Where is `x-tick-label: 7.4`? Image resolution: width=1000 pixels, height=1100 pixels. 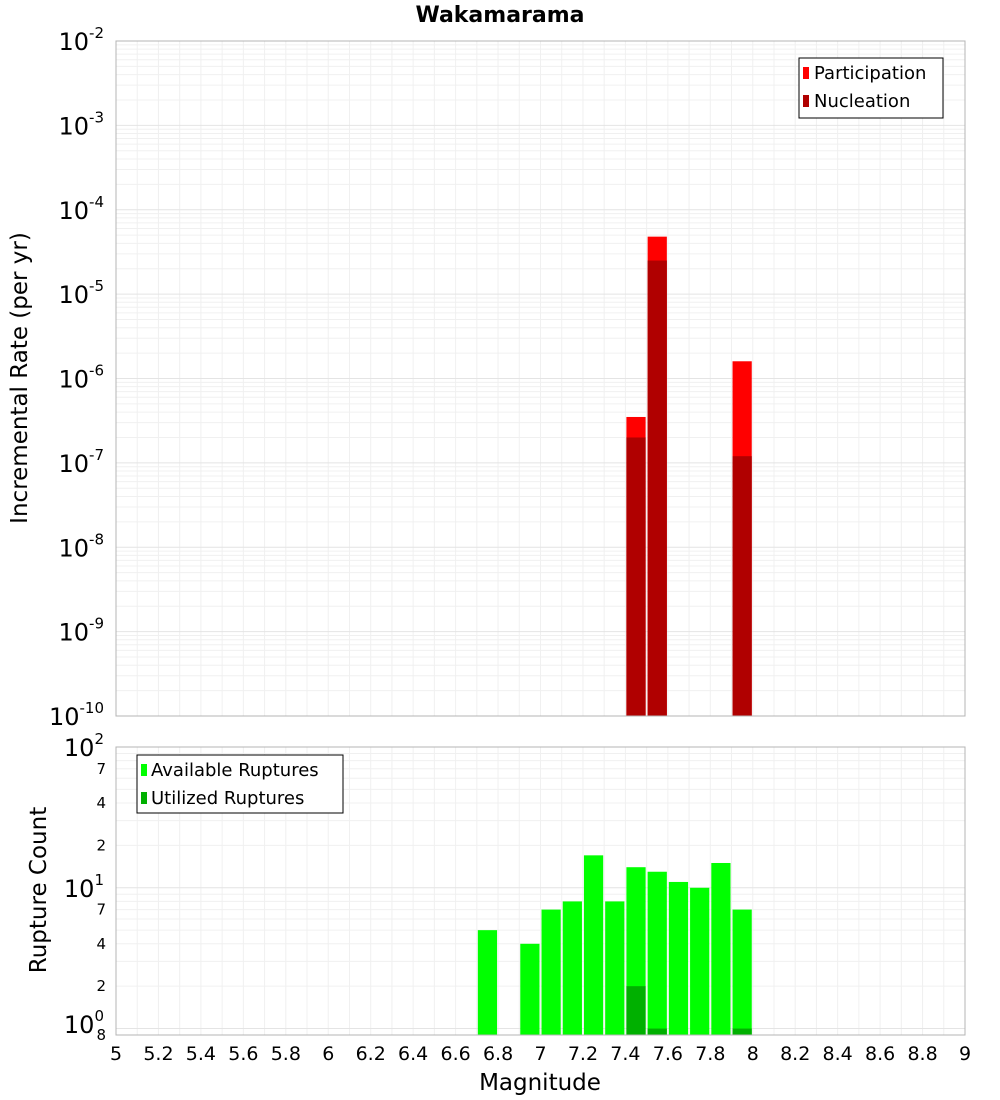 x-tick-label: 7.4 is located at coordinates (625, 1054).